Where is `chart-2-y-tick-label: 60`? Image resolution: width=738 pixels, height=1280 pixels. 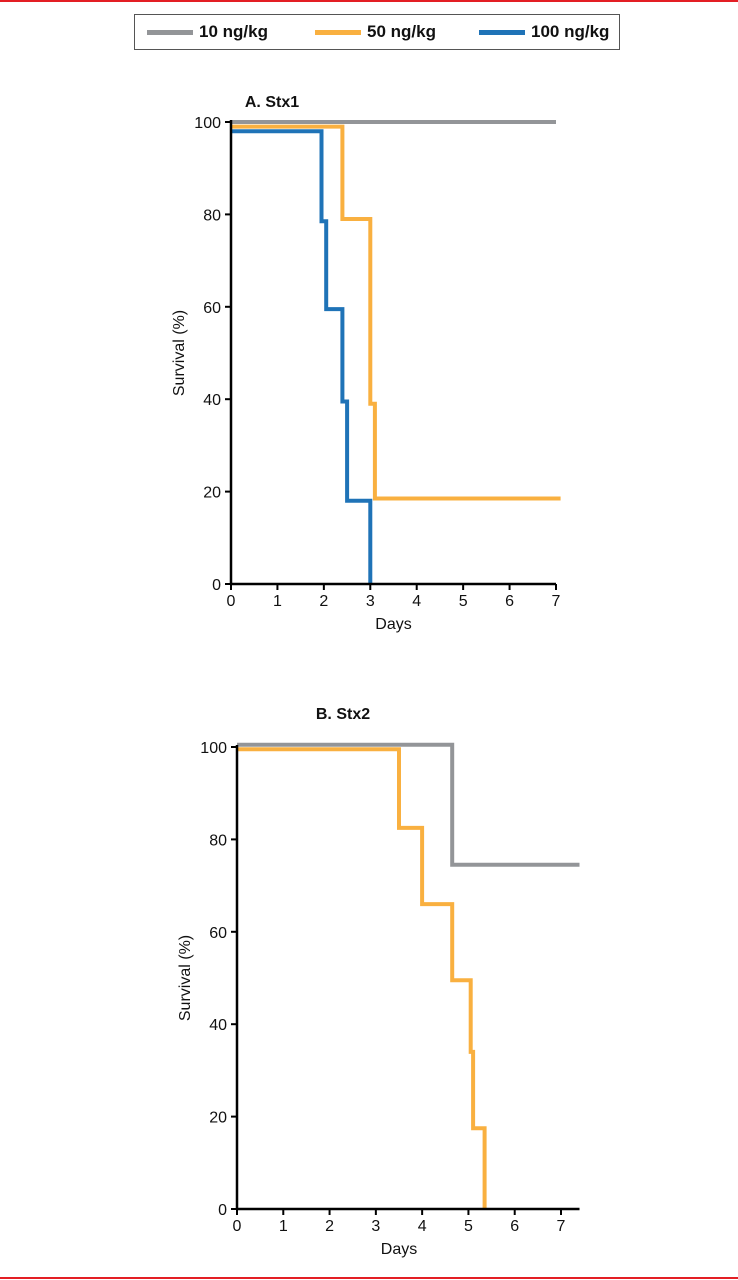
chart-2-y-tick-label: 60 is located at coordinates (218, 933).